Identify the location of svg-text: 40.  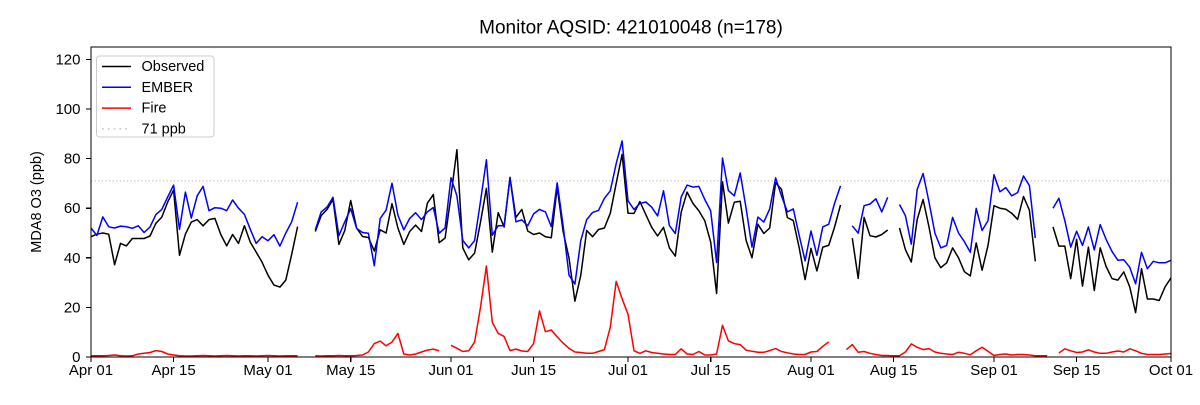
(72, 258).